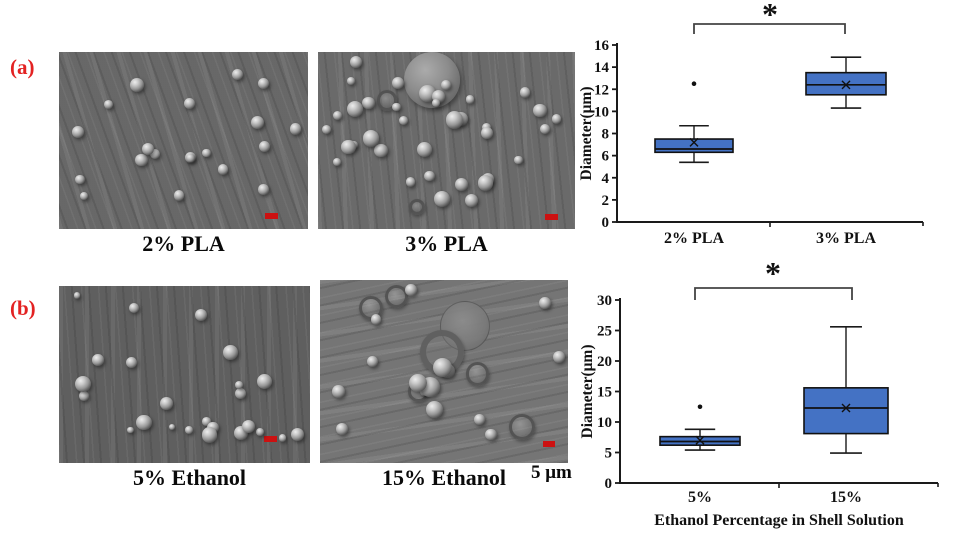  I want to click on caption-3pct-pla: 3% PLA, so click(446, 243).